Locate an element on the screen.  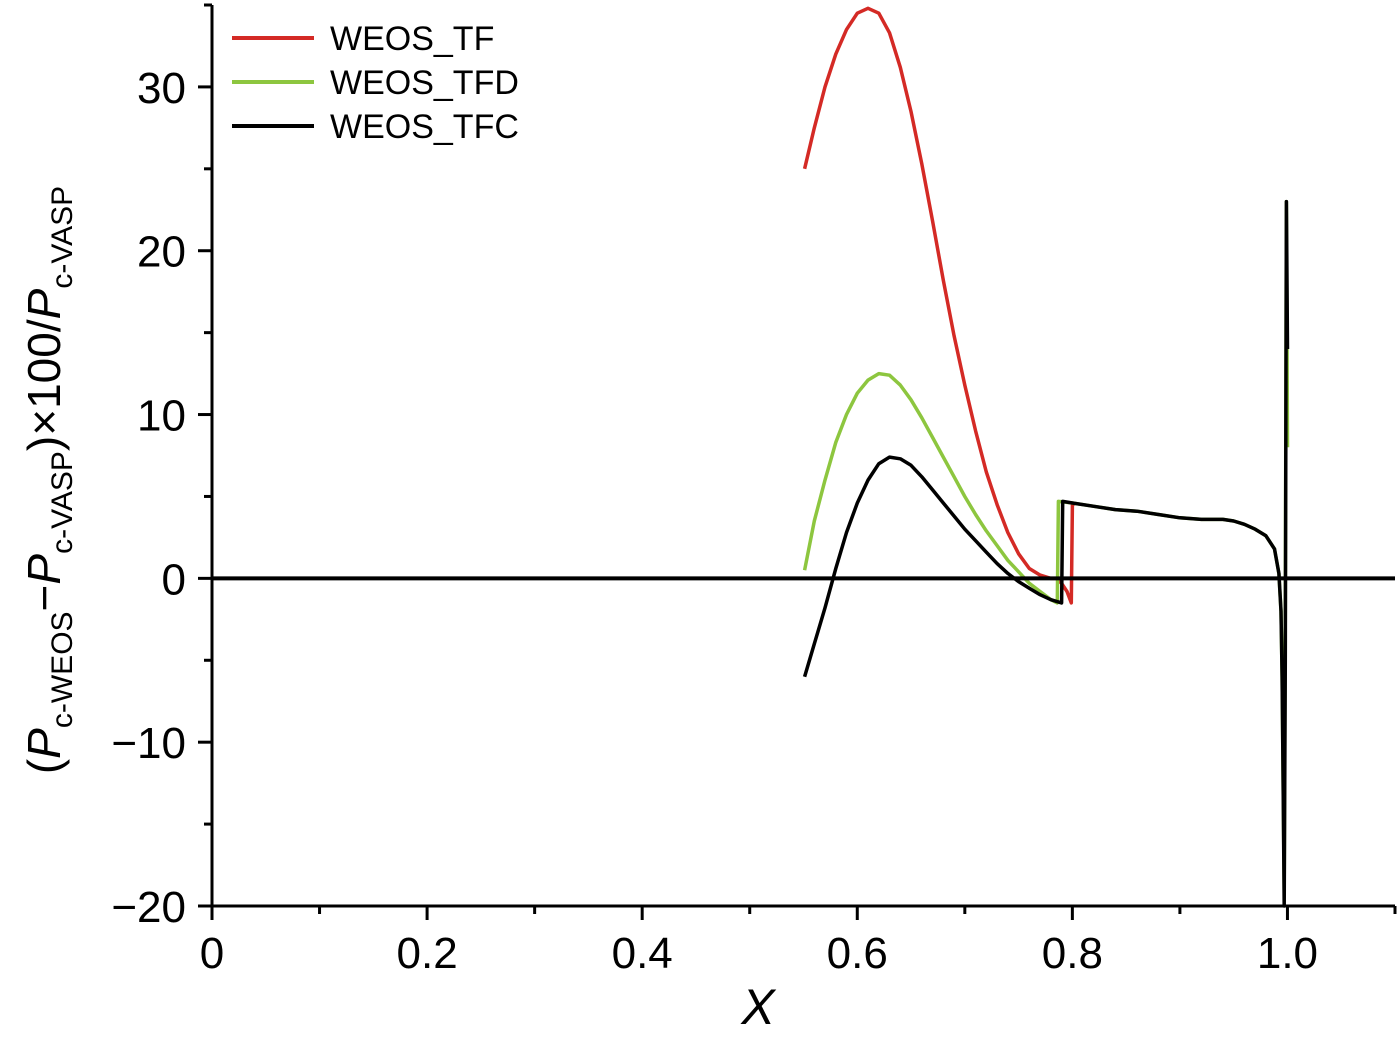
x-tick-label: 0.4 is located at coordinates (642, 953).